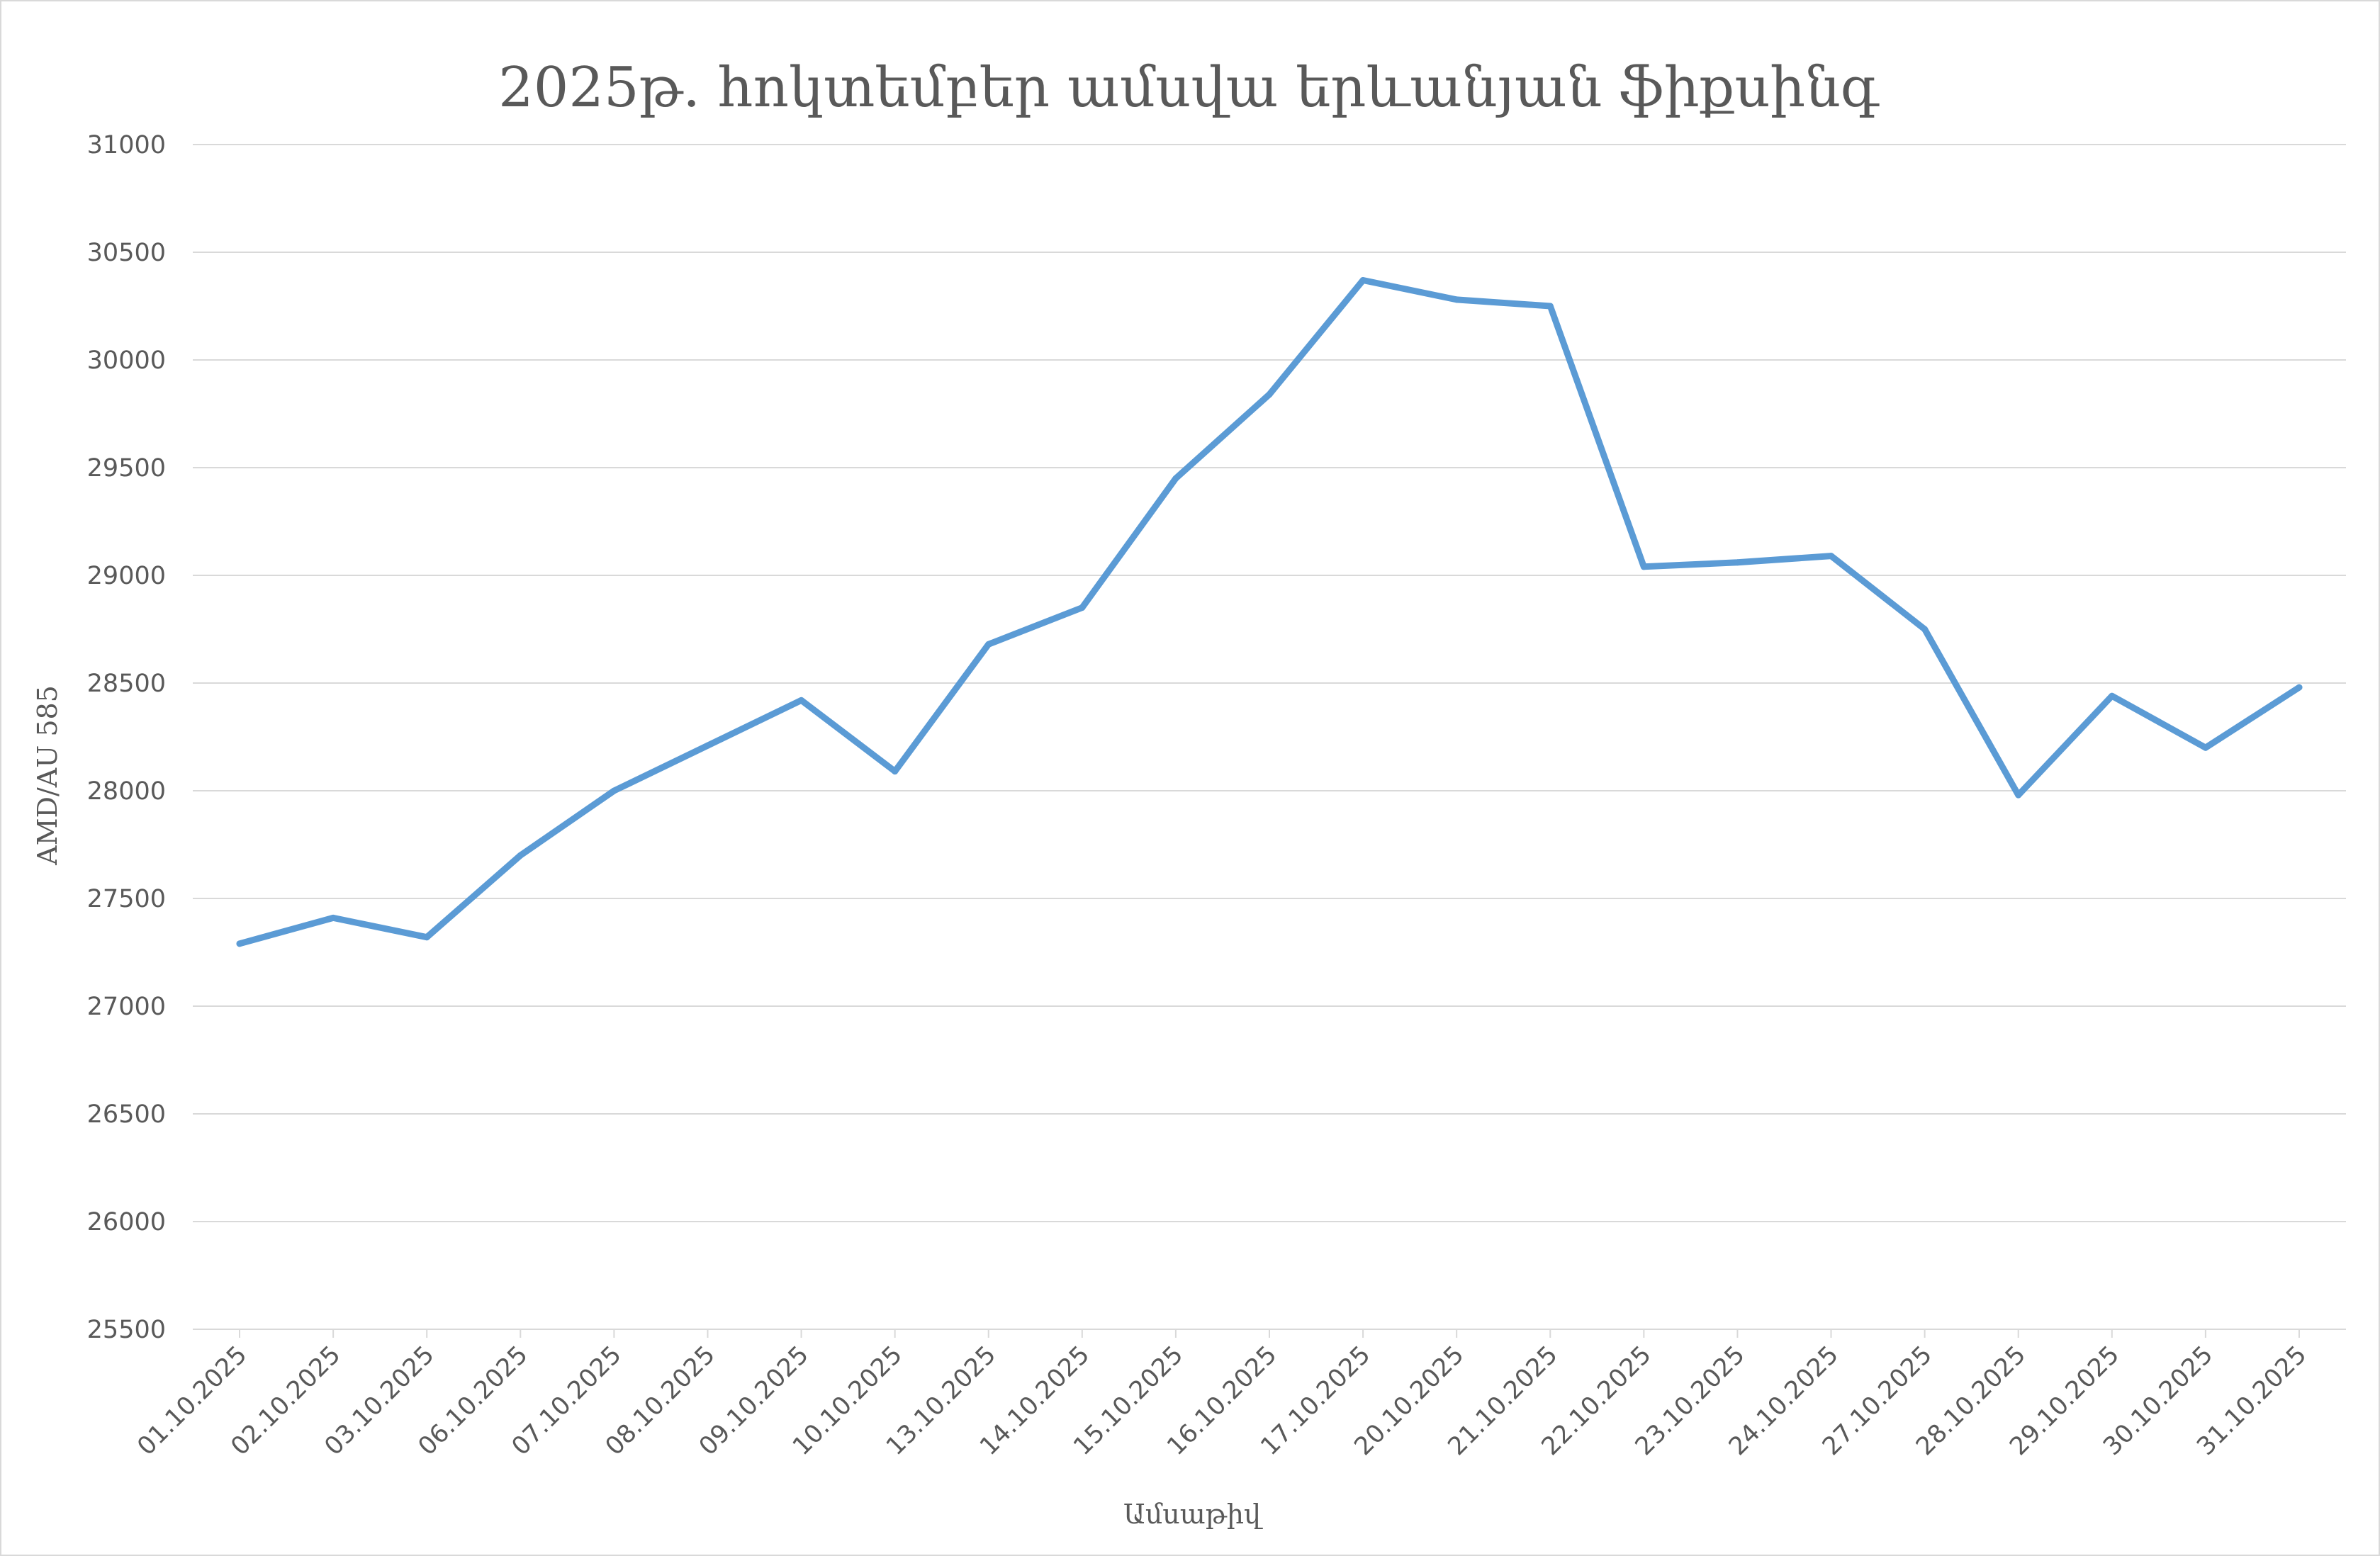 The width and height of the screenshot is (2380, 1556). Describe the element at coordinates (127, 791) in the screenshot. I see `y-tick-label: 28000` at that location.